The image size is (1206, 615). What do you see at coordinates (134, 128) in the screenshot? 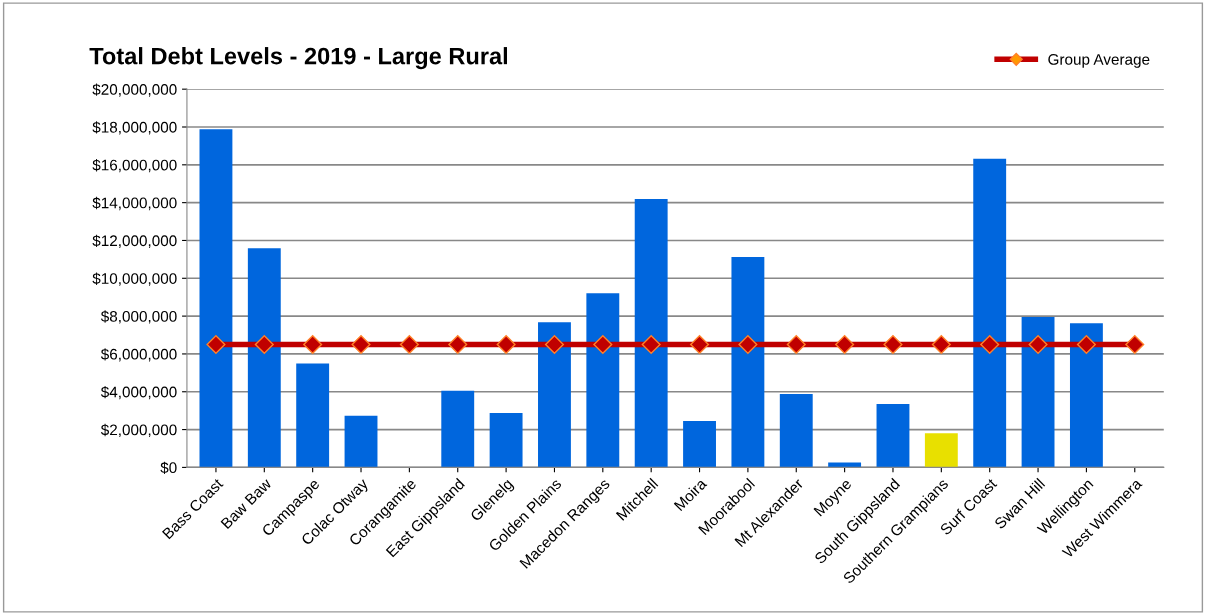
I see `y-tick-label: $18,000,000` at bounding box center [134, 128].